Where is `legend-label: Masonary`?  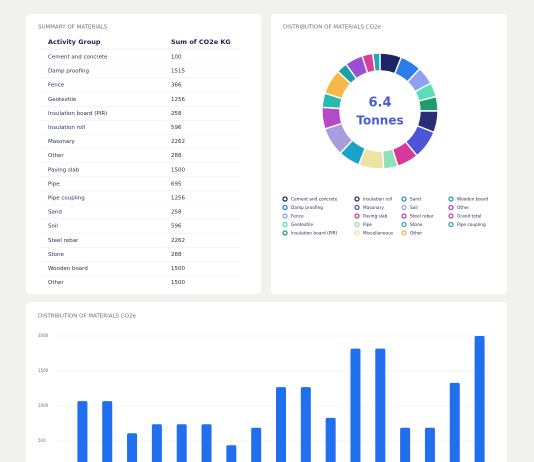
legend-label: Masonary is located at coordinates (373, 208).